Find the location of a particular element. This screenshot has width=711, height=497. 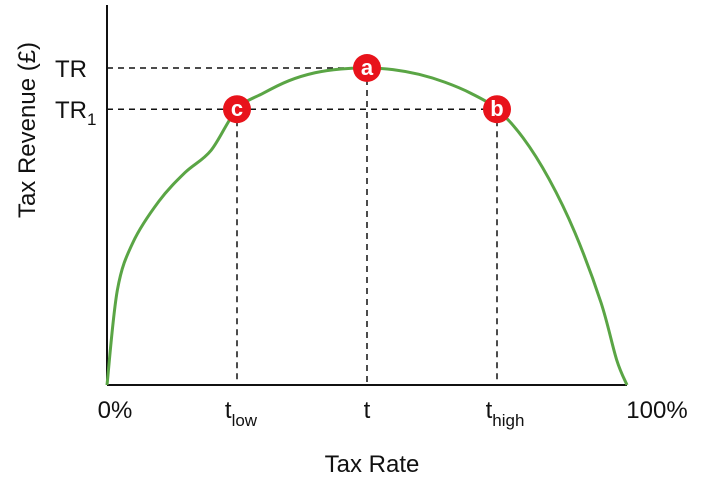

point-markers: a b c is located at coordinates (367, 89).